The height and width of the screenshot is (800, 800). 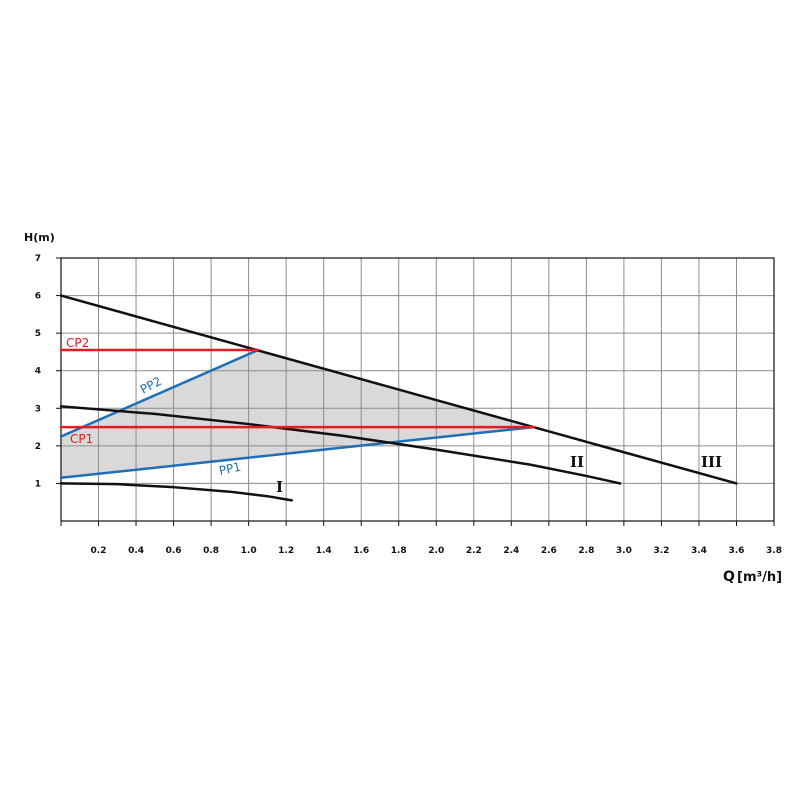 What do you see at coordinates (99, 551) in the screenshot?
I see `x-tick-label-0-2: 0.2` at bounding box center [99, 551].